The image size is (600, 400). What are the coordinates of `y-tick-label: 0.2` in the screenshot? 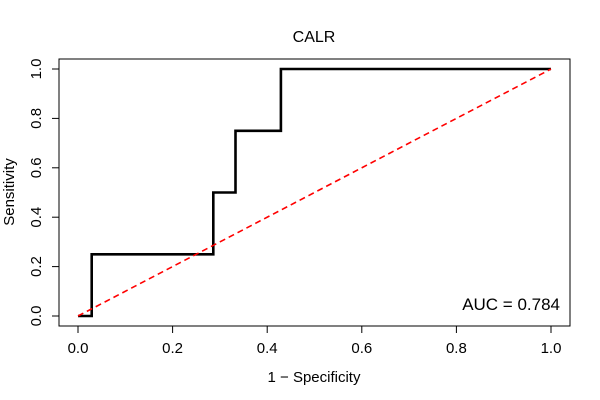 It's located at (36, 266).